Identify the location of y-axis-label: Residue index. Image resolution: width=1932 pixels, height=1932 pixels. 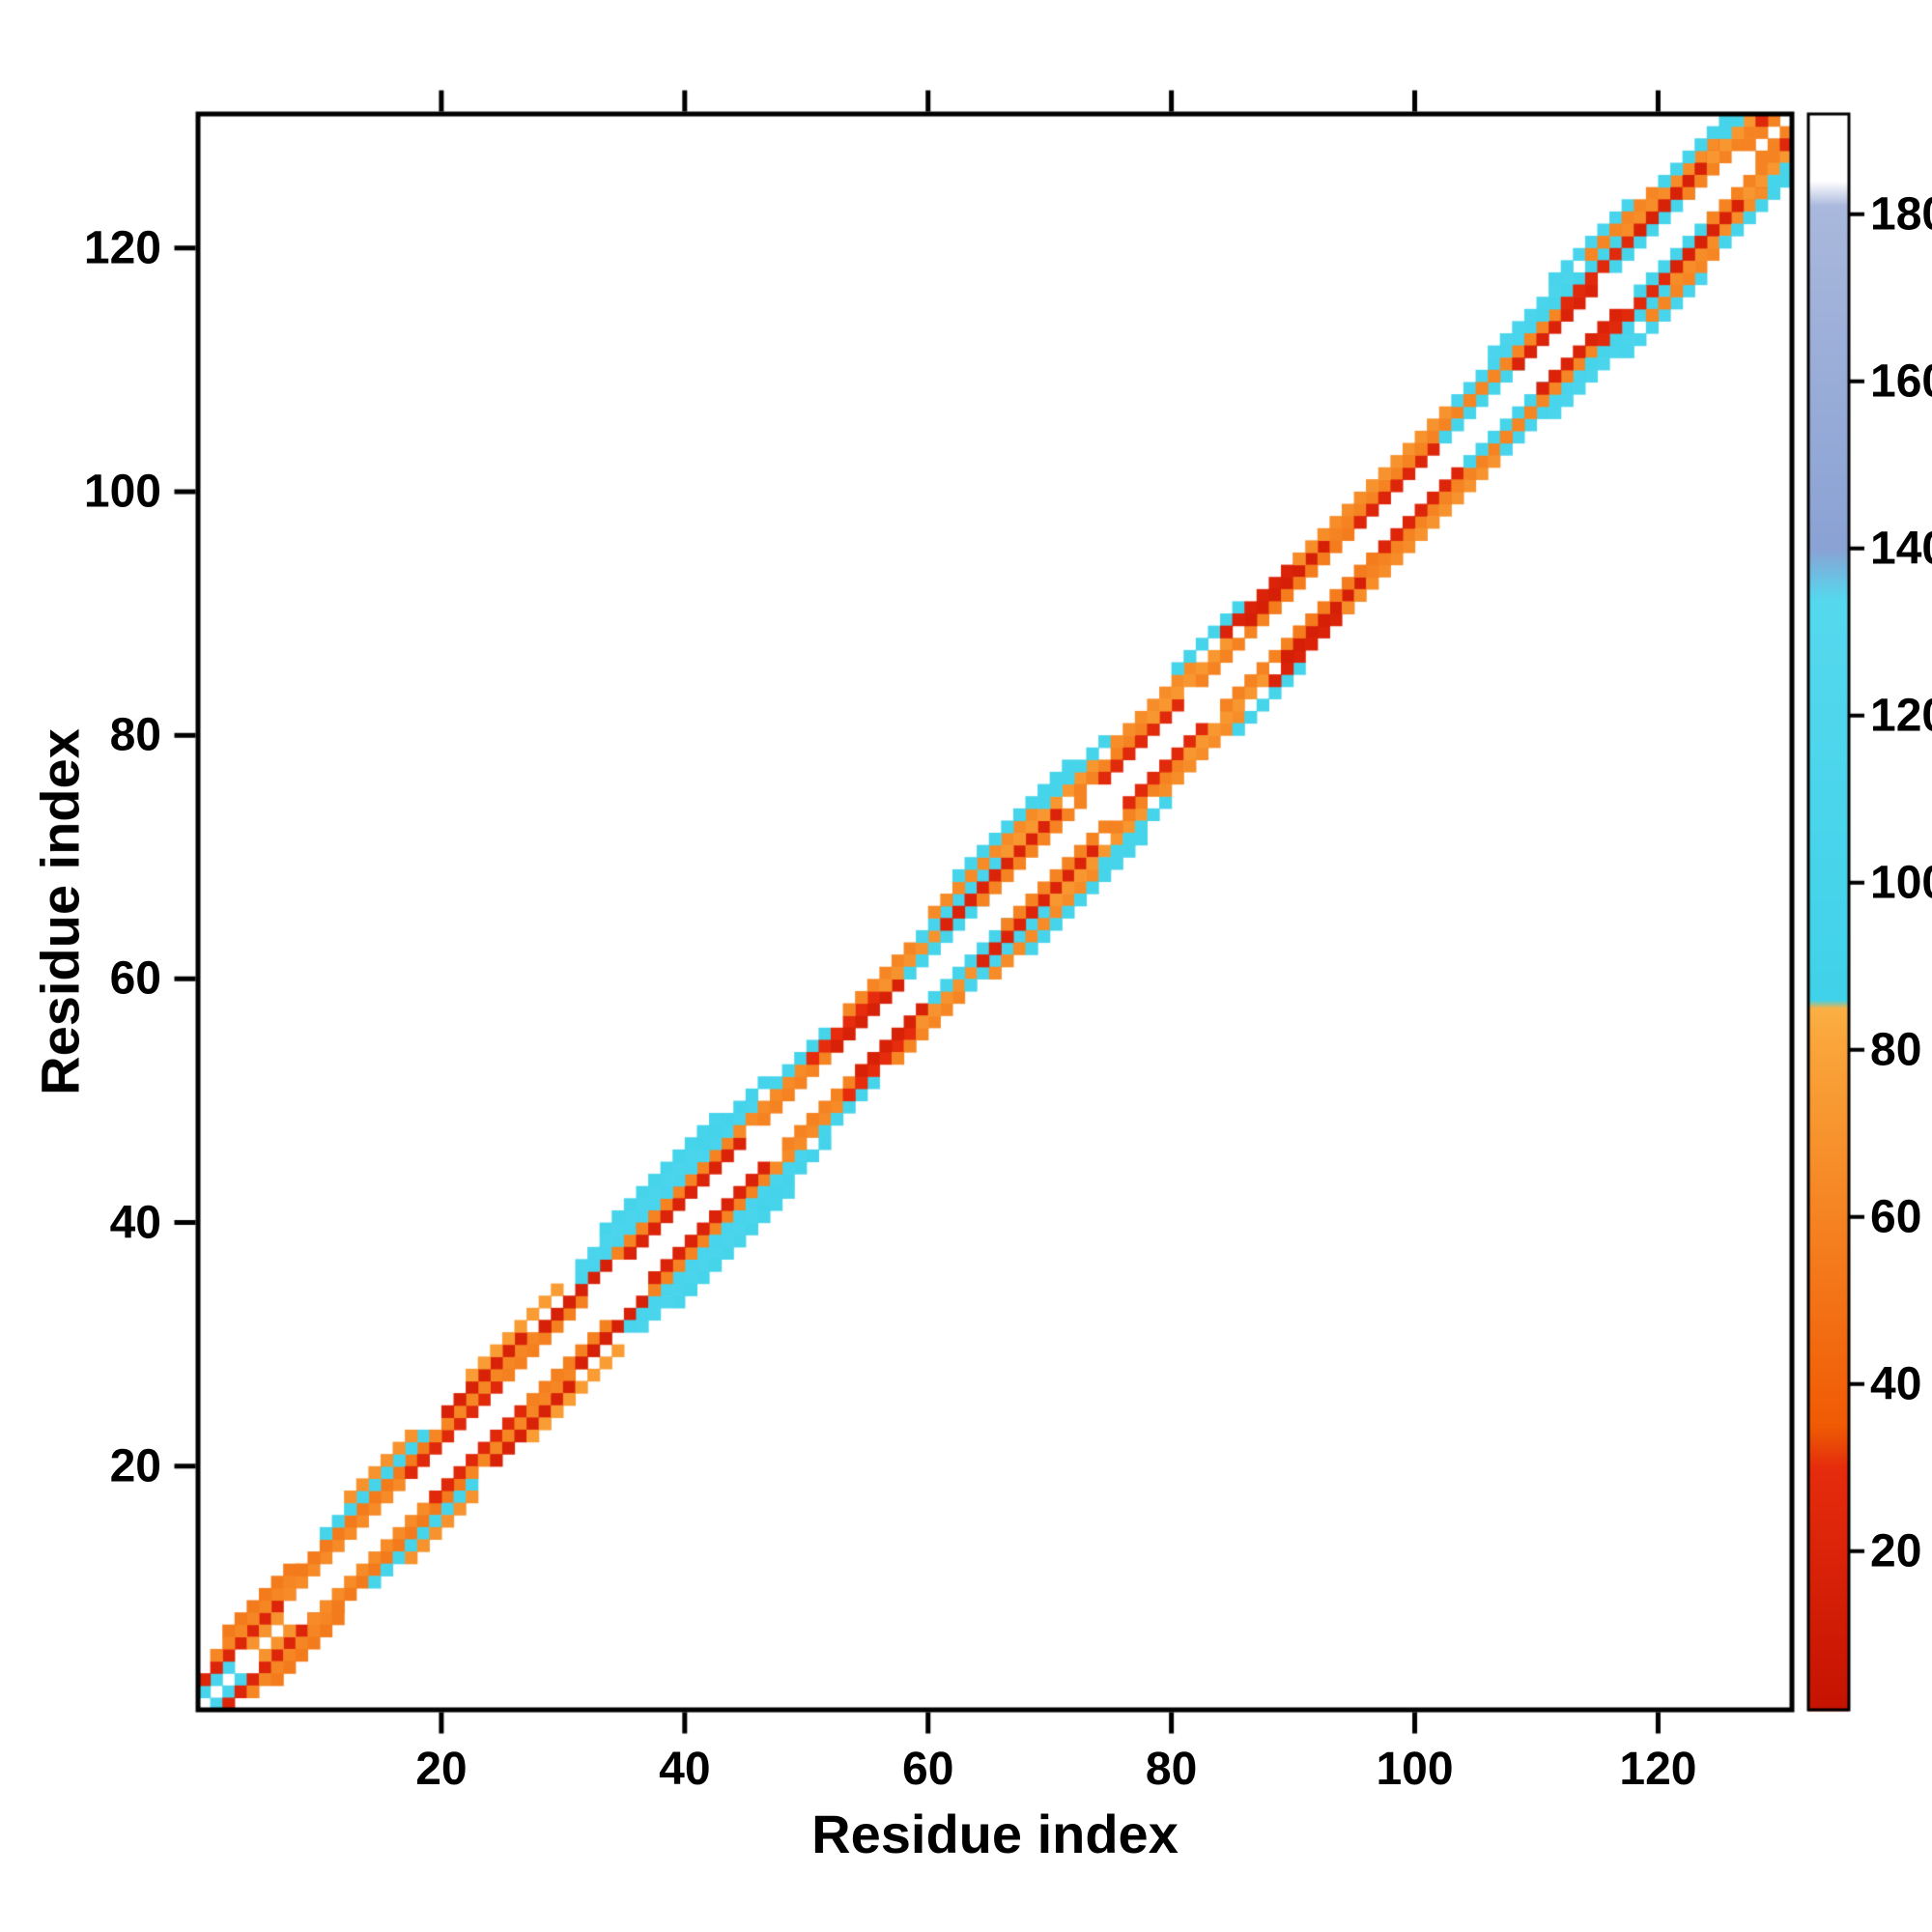
(60, 911).